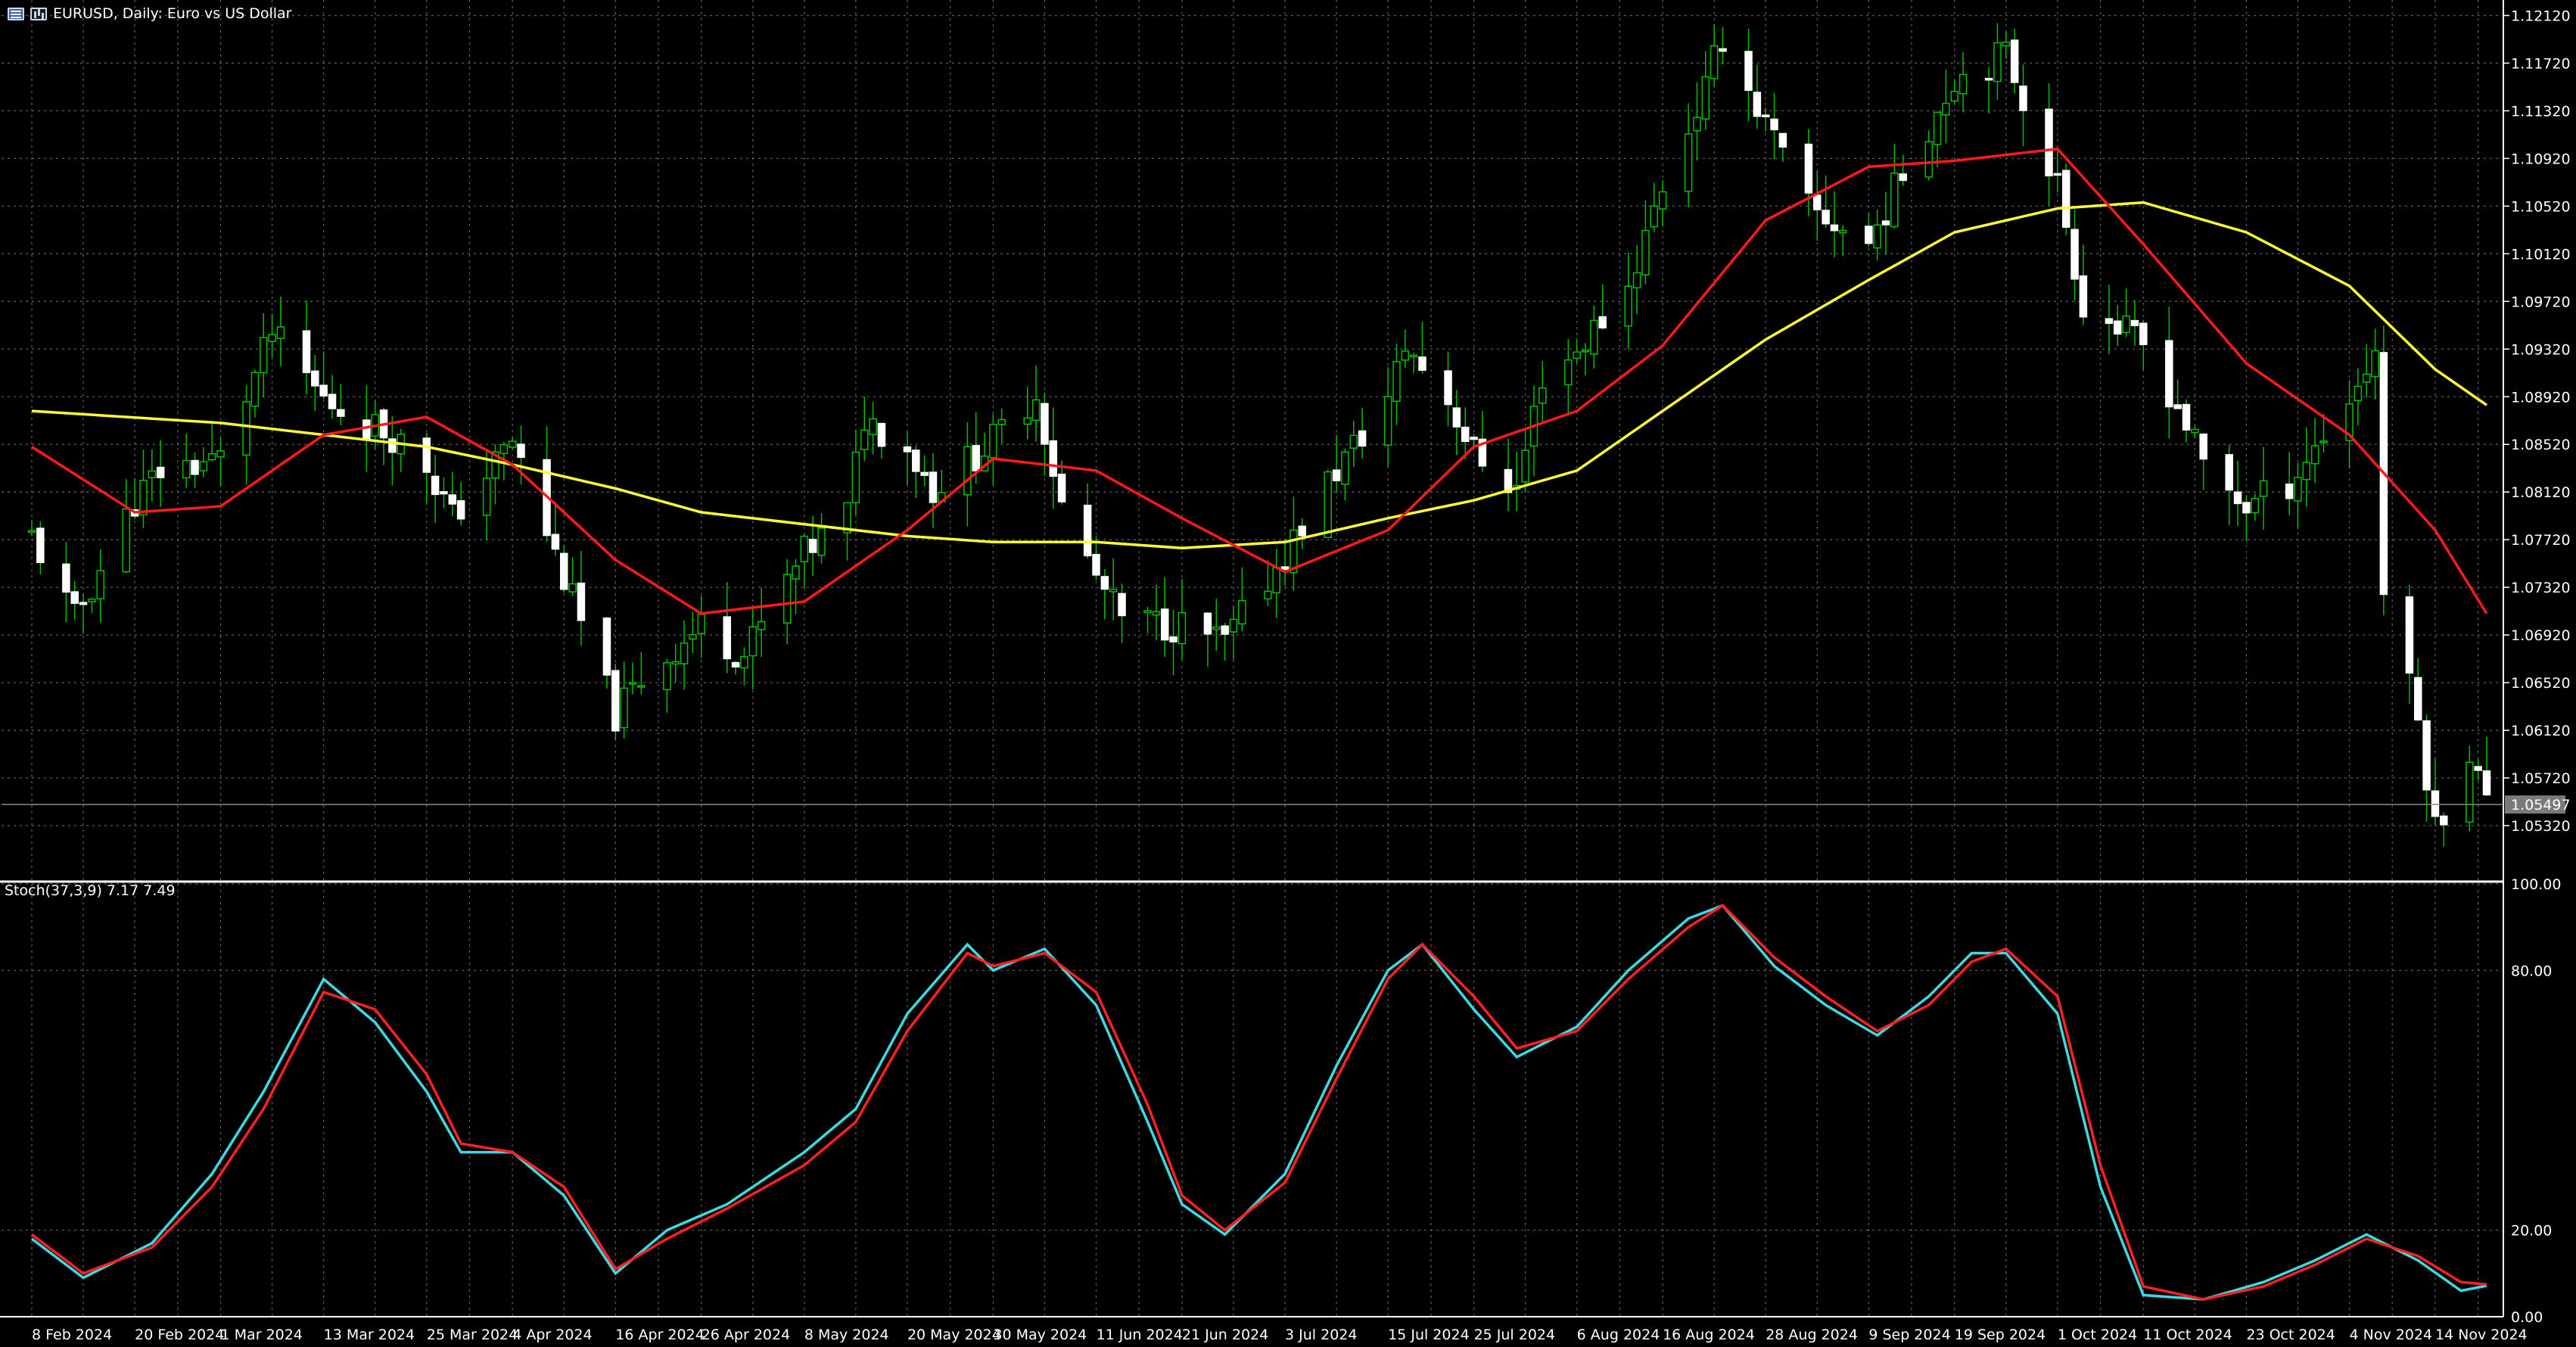 This screenshot has height=1347, width=2576. What do you see at coordinates (1139, 1335) in the screenshot?
I see `x-tick-label: 11 Jun 2024` at bounding box center [1139, 1335].